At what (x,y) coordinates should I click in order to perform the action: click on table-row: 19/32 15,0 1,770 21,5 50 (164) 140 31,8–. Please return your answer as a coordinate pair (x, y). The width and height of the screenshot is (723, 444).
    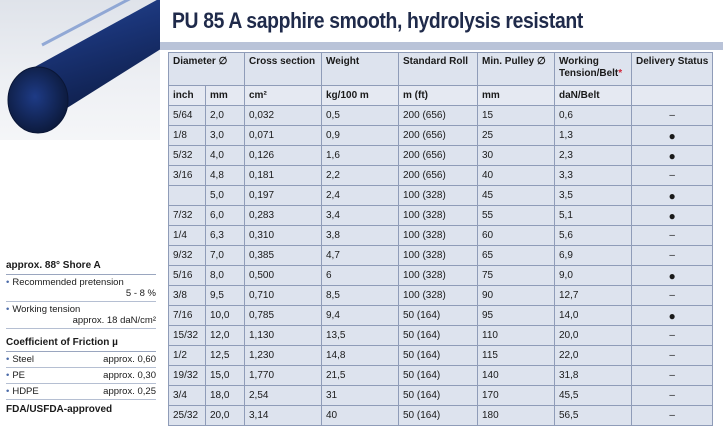
    Looking at the image, I should click on (441, 375).